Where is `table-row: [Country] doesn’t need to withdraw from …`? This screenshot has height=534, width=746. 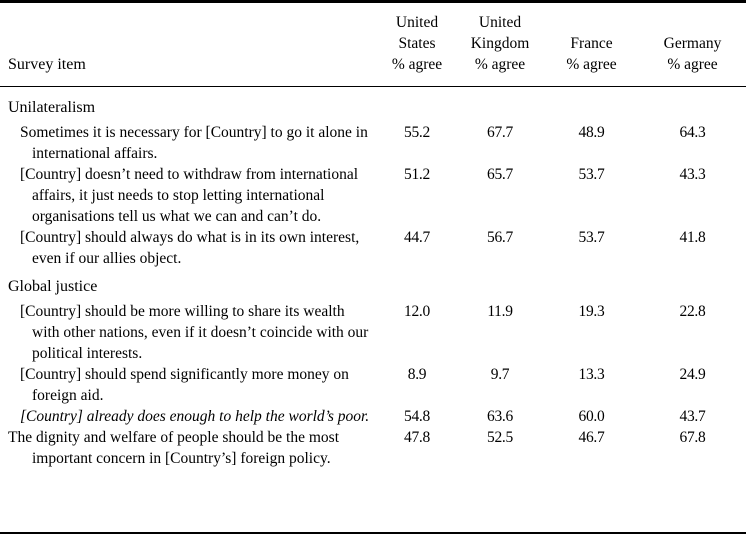
table-row: [Country] doesn’t need to withdraw from … is located at coordinates (373, 195).